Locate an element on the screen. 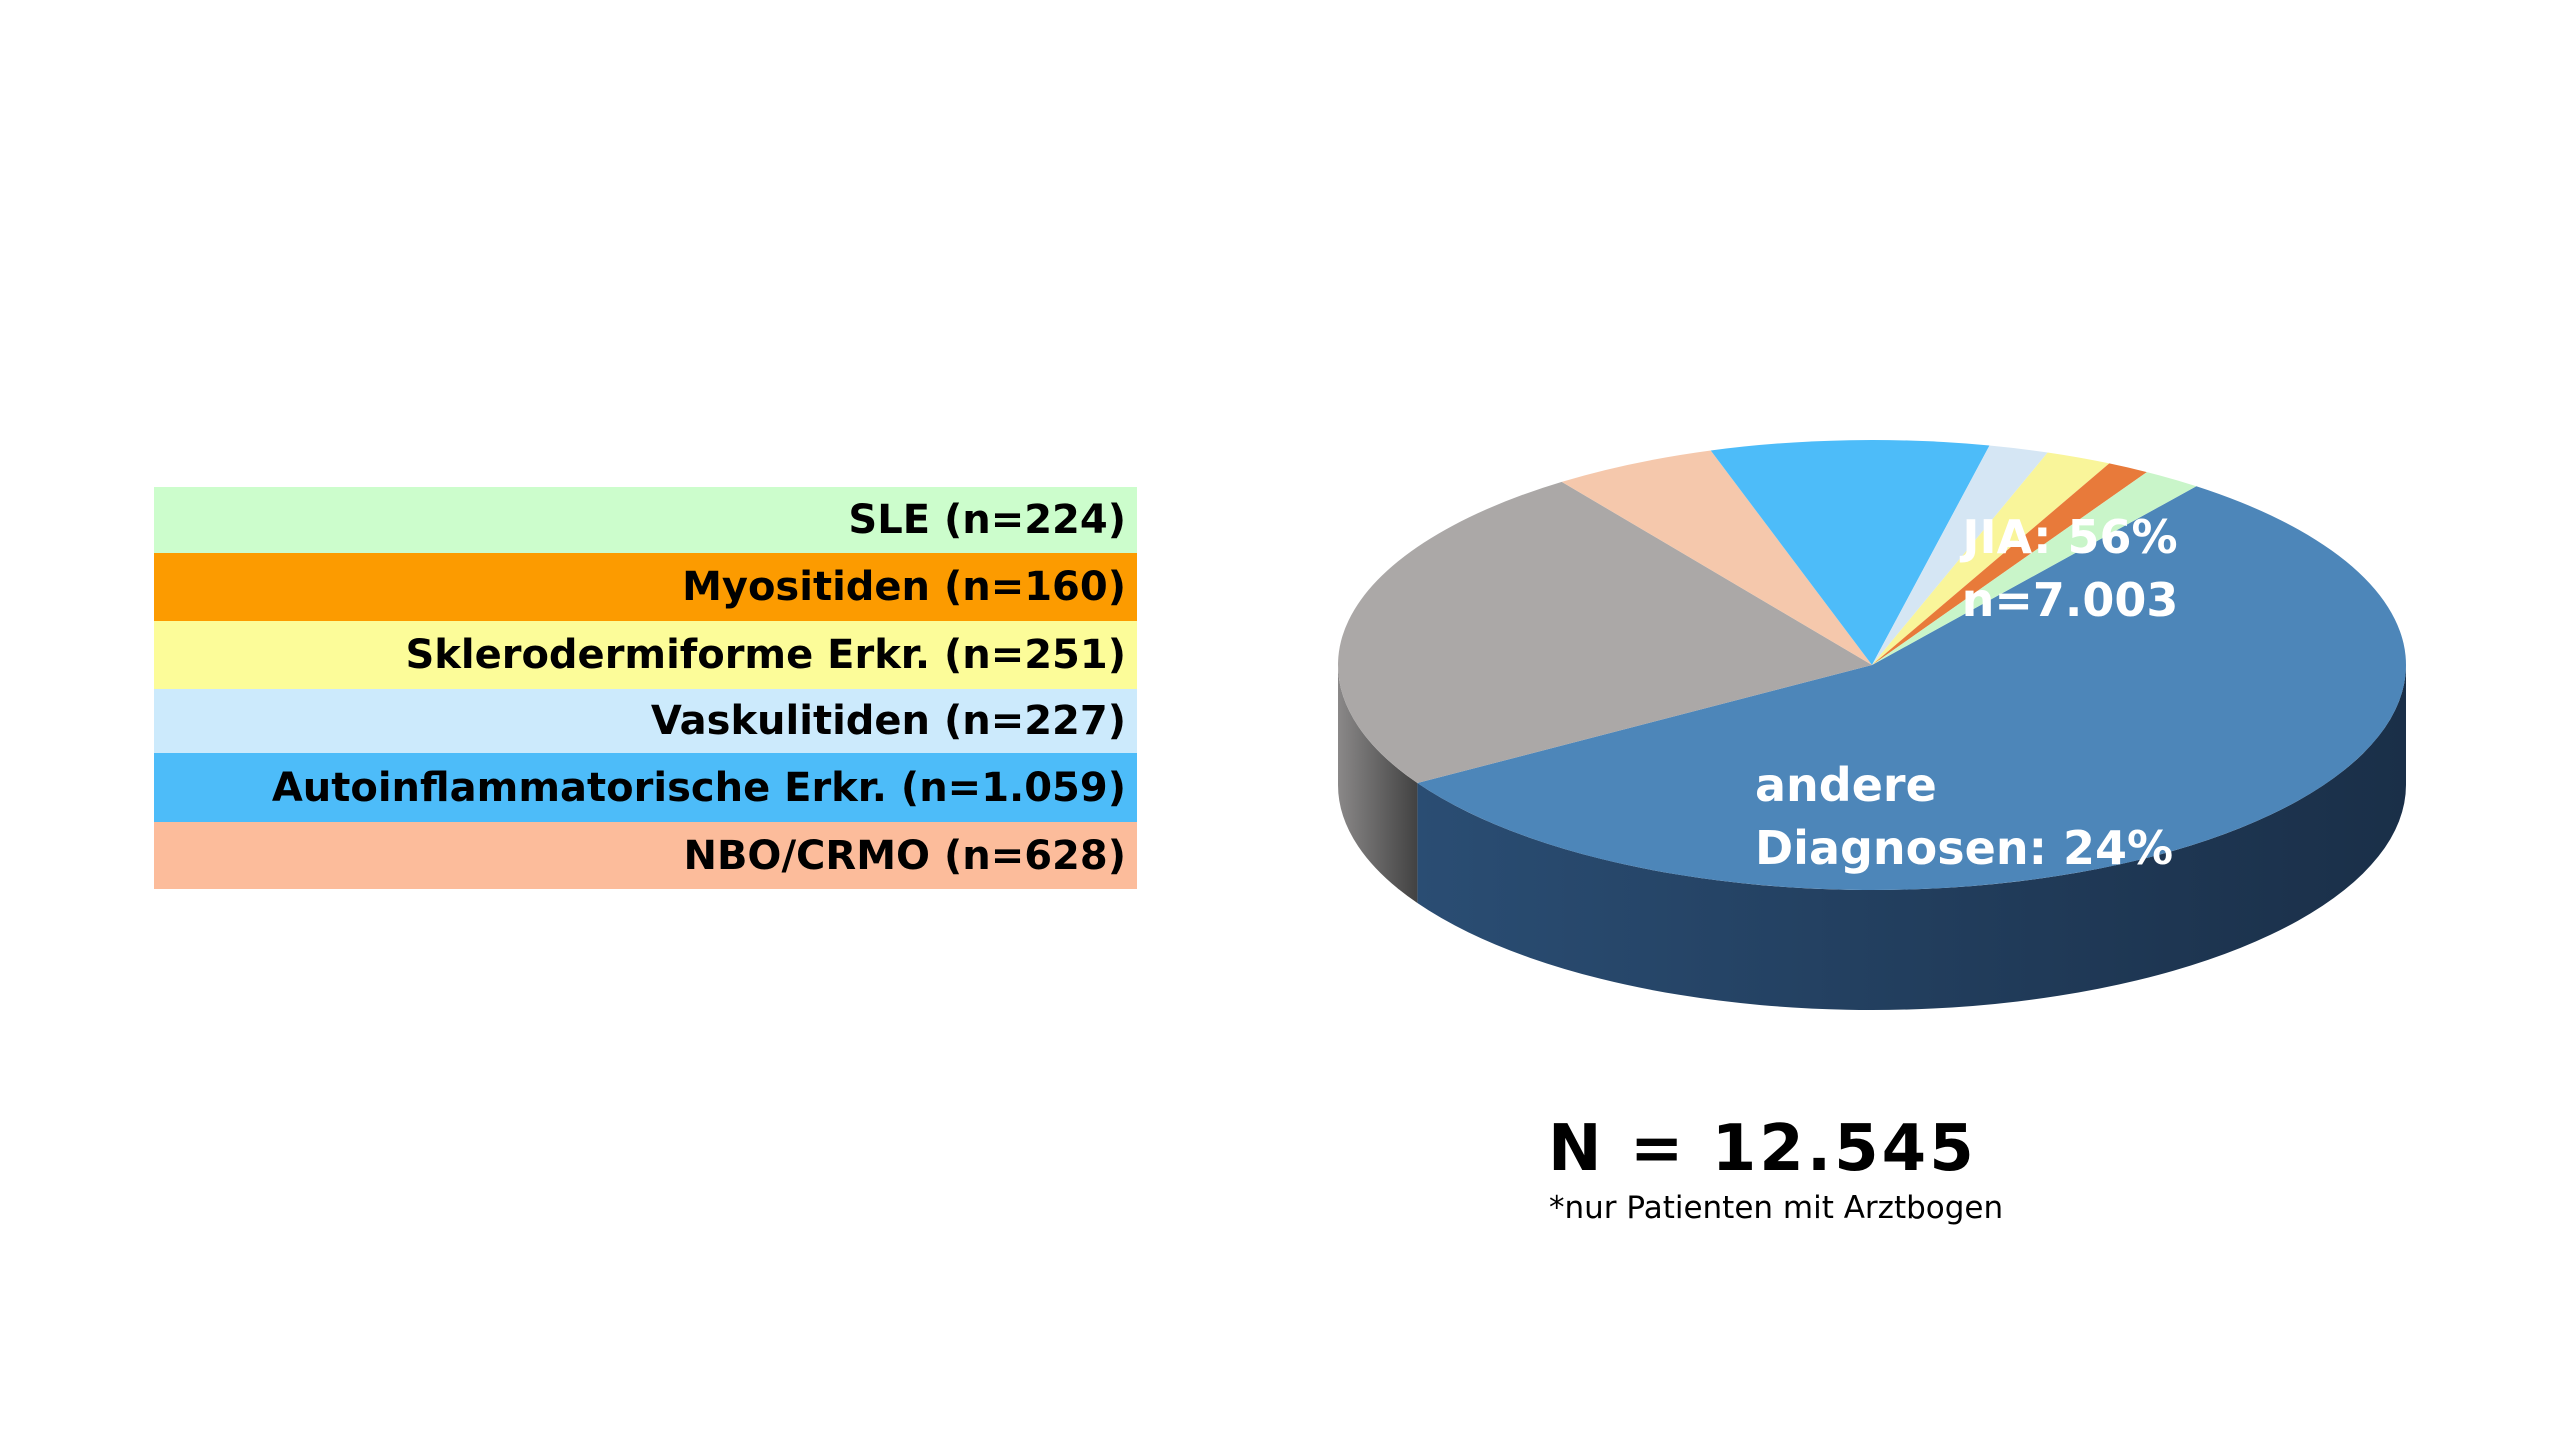 Image resolution: width=2560 pixels, height=1440 pixels. legend-item-sklerodermiforme: Sklerodermiforme Erkr. (n=251) is located at coordinates (645, 655).